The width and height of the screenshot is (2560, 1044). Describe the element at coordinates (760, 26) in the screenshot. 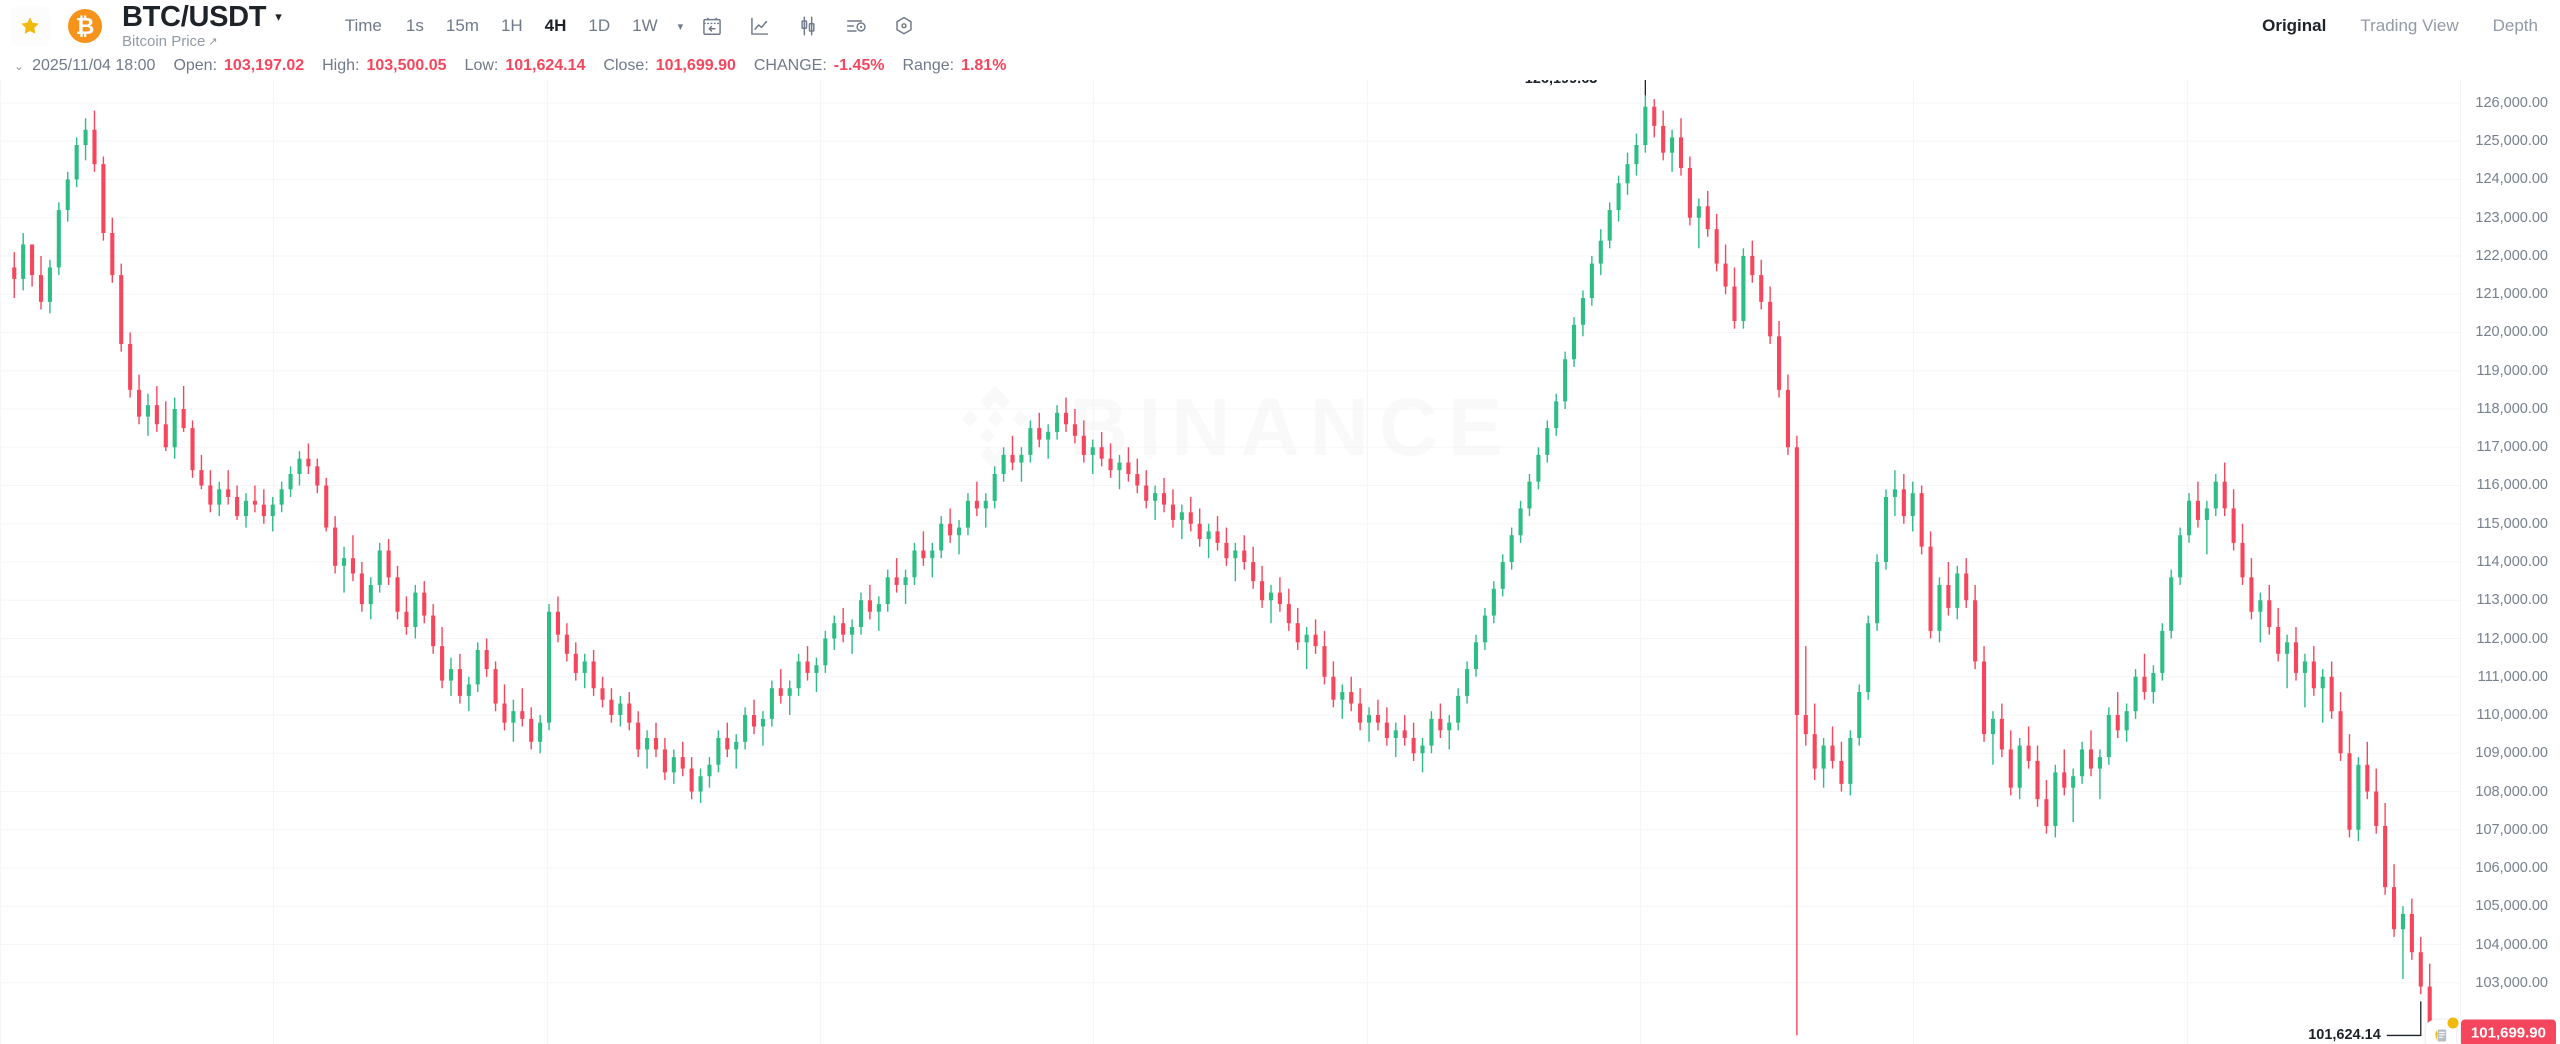

I see `line-chart-icon` at that location.